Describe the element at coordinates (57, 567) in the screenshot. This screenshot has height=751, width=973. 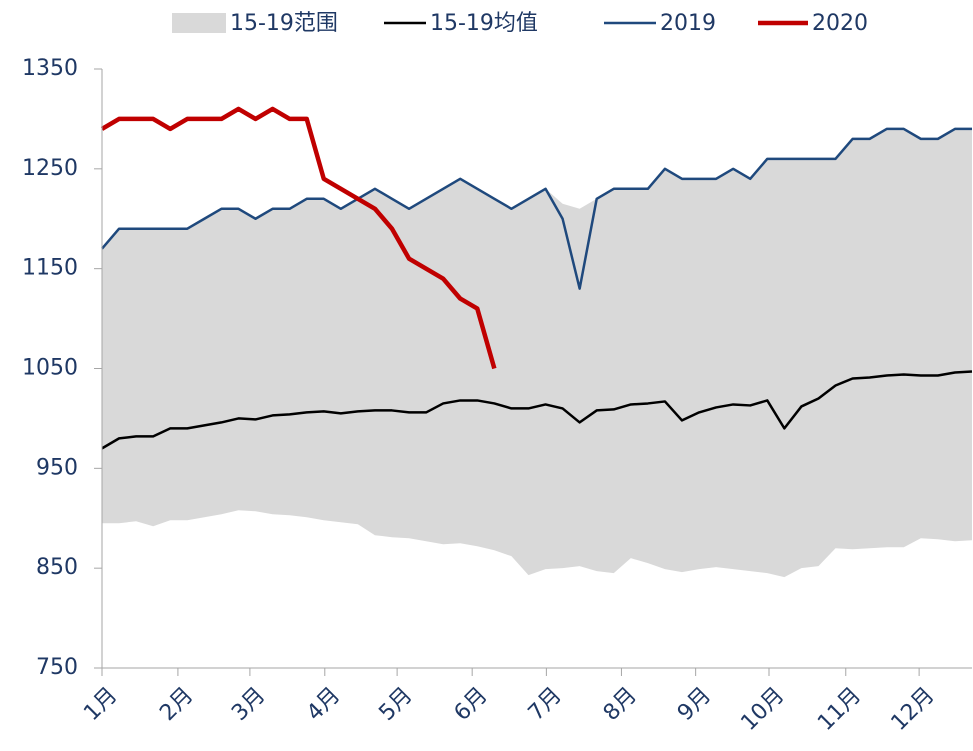
I see `y-tick-label: 850` at that location.